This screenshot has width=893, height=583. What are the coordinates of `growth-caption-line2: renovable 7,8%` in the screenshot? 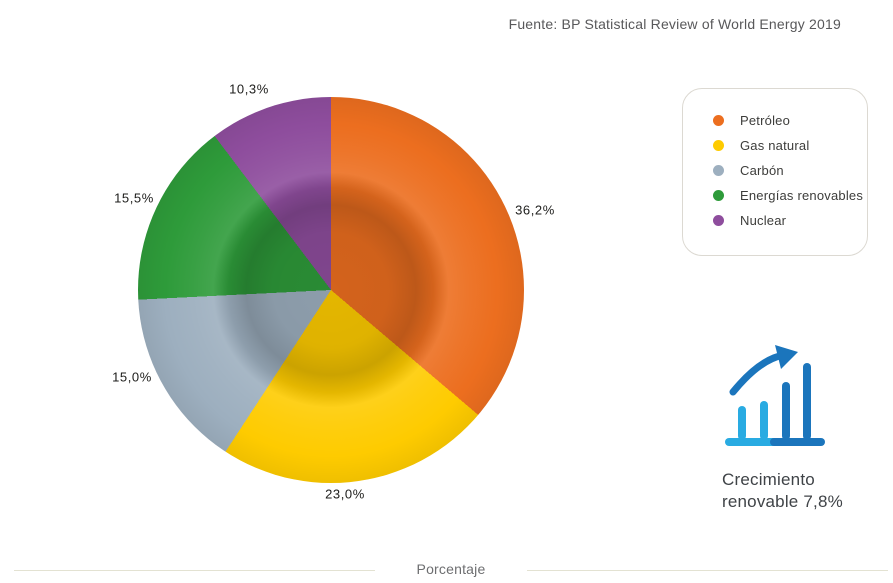 It's located at (782, 501).